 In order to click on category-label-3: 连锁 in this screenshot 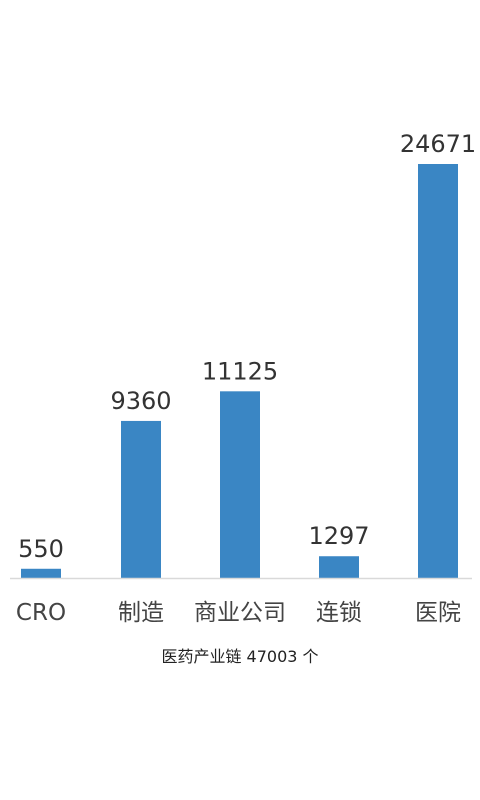, I will do `click(339, 613)`.